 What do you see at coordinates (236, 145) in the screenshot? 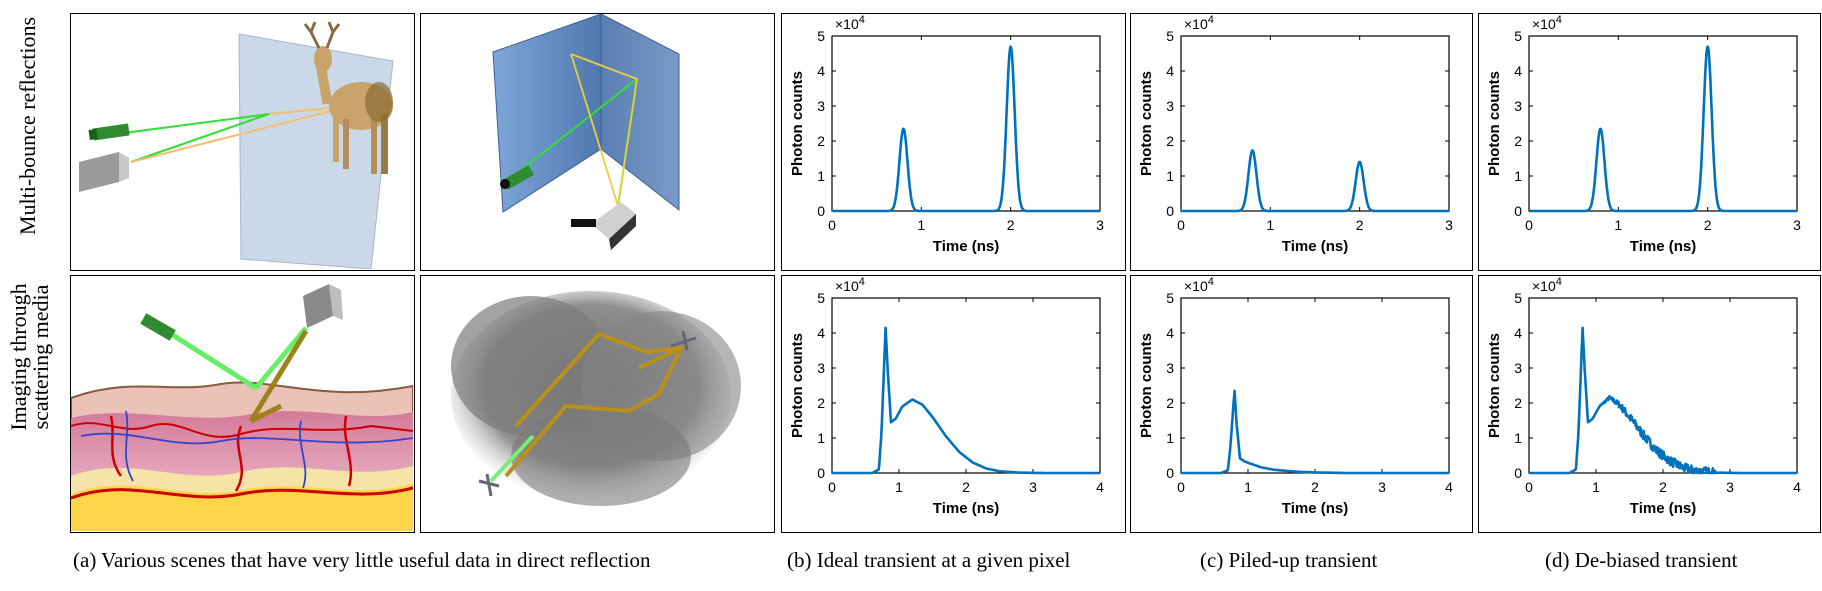
I see `scene-deer-illustration` at bounding box center [236, 145].